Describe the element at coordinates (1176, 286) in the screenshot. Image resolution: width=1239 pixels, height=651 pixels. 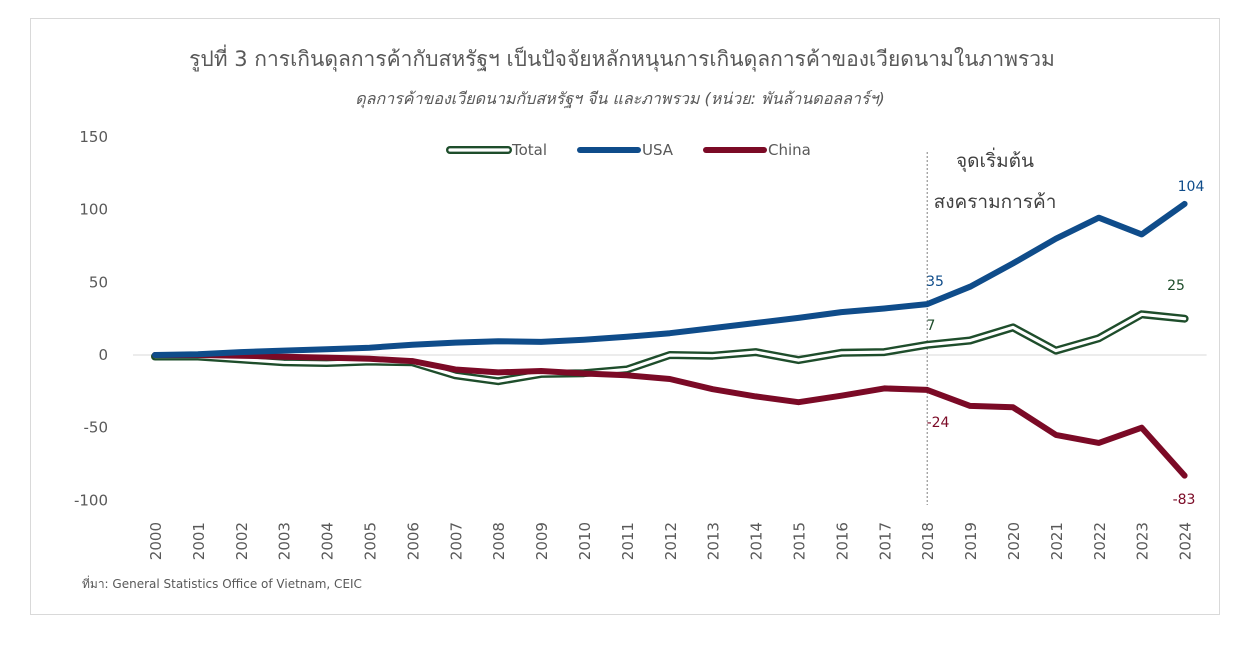
I see `data-label-total-2024: 25` at that location.